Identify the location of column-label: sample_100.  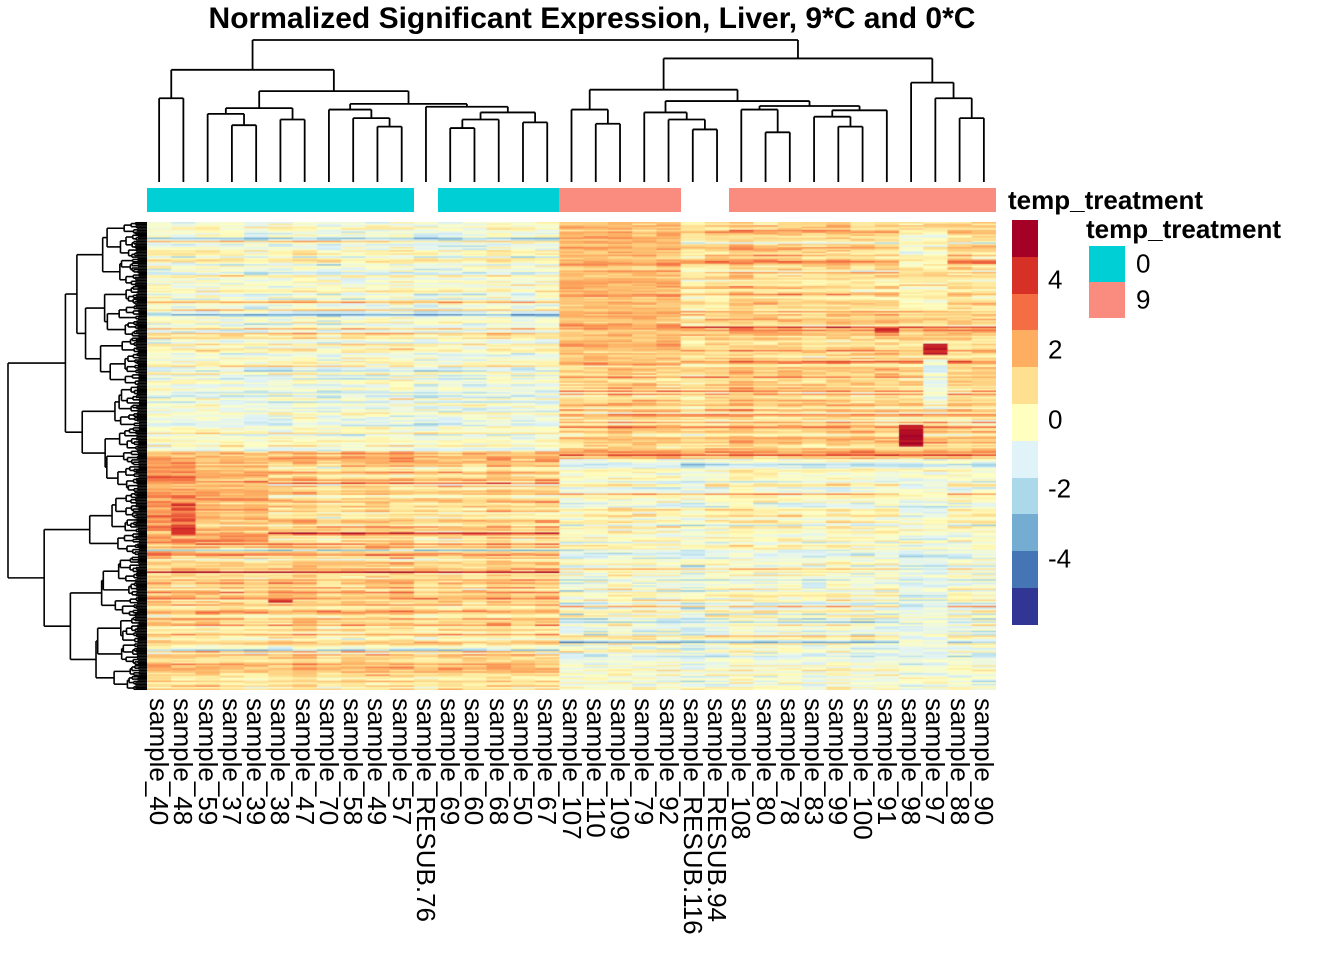
(862, 769).